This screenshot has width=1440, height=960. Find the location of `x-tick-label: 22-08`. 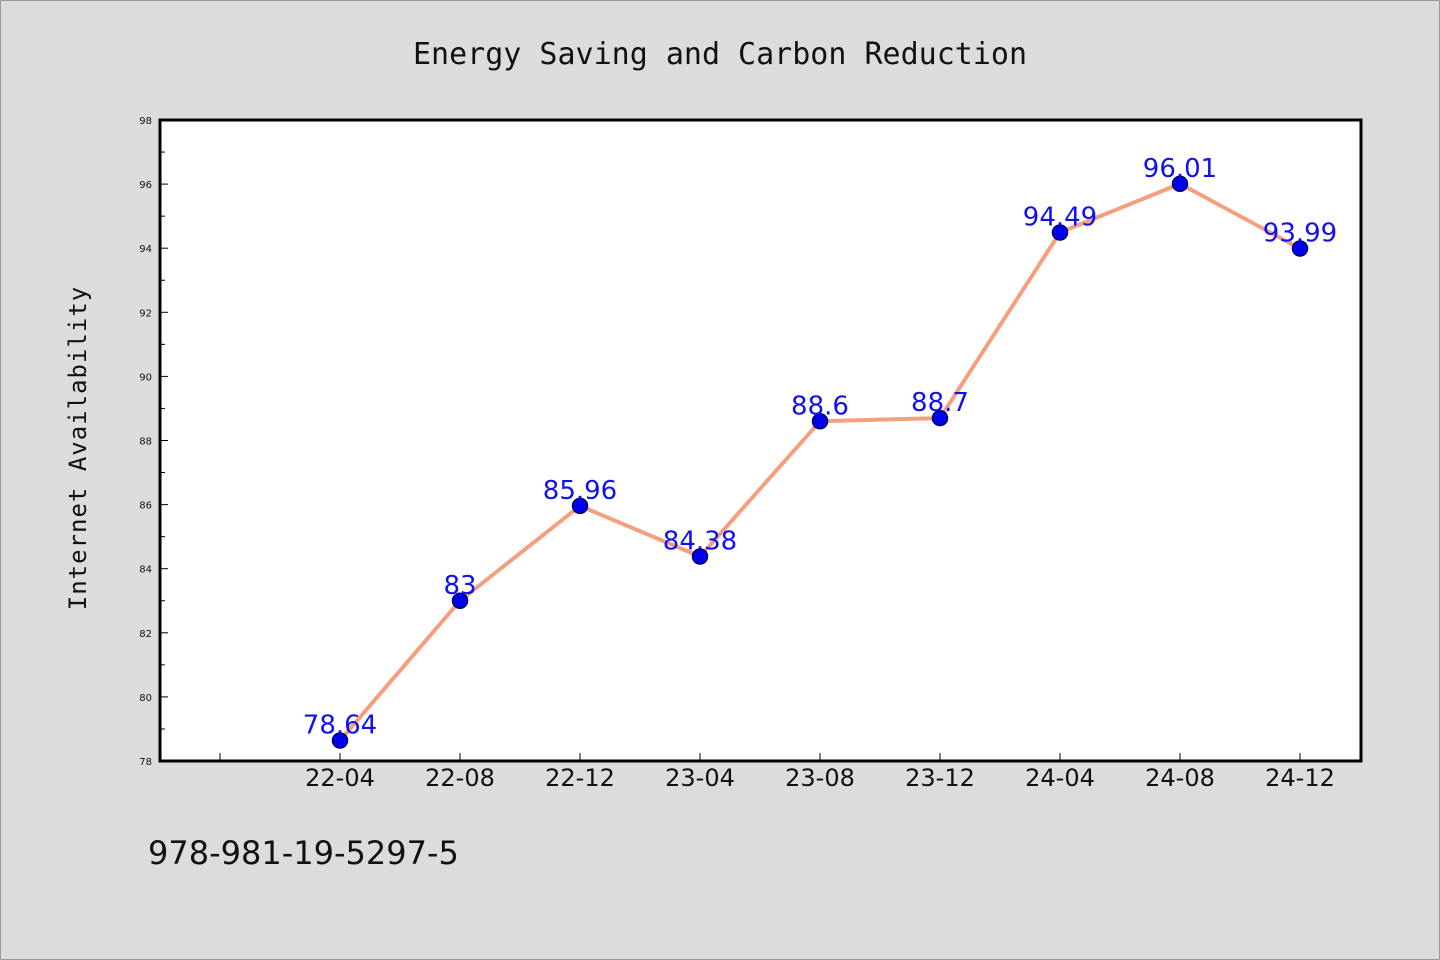

x-tick-label: 22-08 is located at coordinates (460, 778).